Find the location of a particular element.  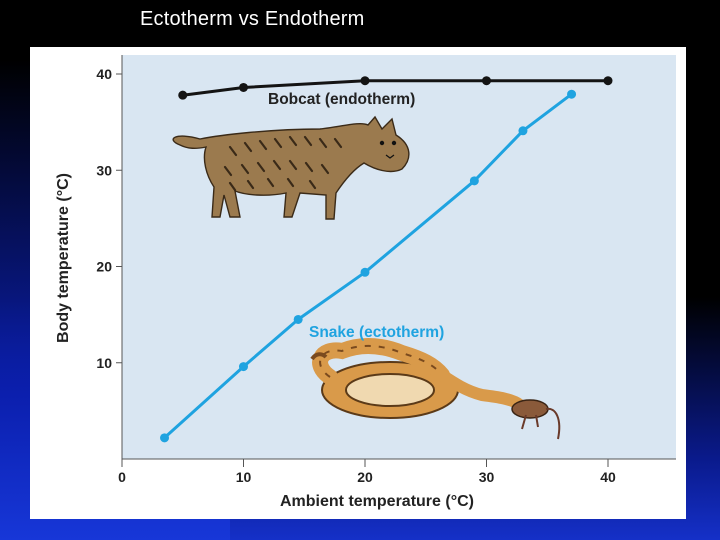

x-tick-label: 40 is located at coordinates (608, 477).